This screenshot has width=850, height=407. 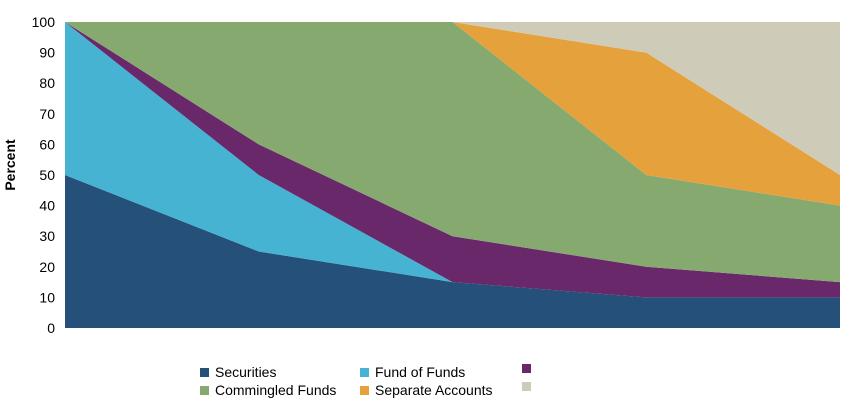 What do you see at coordinates (246, 372) in the screenshot?
I see `legend-label: Securities` at bounding box center [246, 372].